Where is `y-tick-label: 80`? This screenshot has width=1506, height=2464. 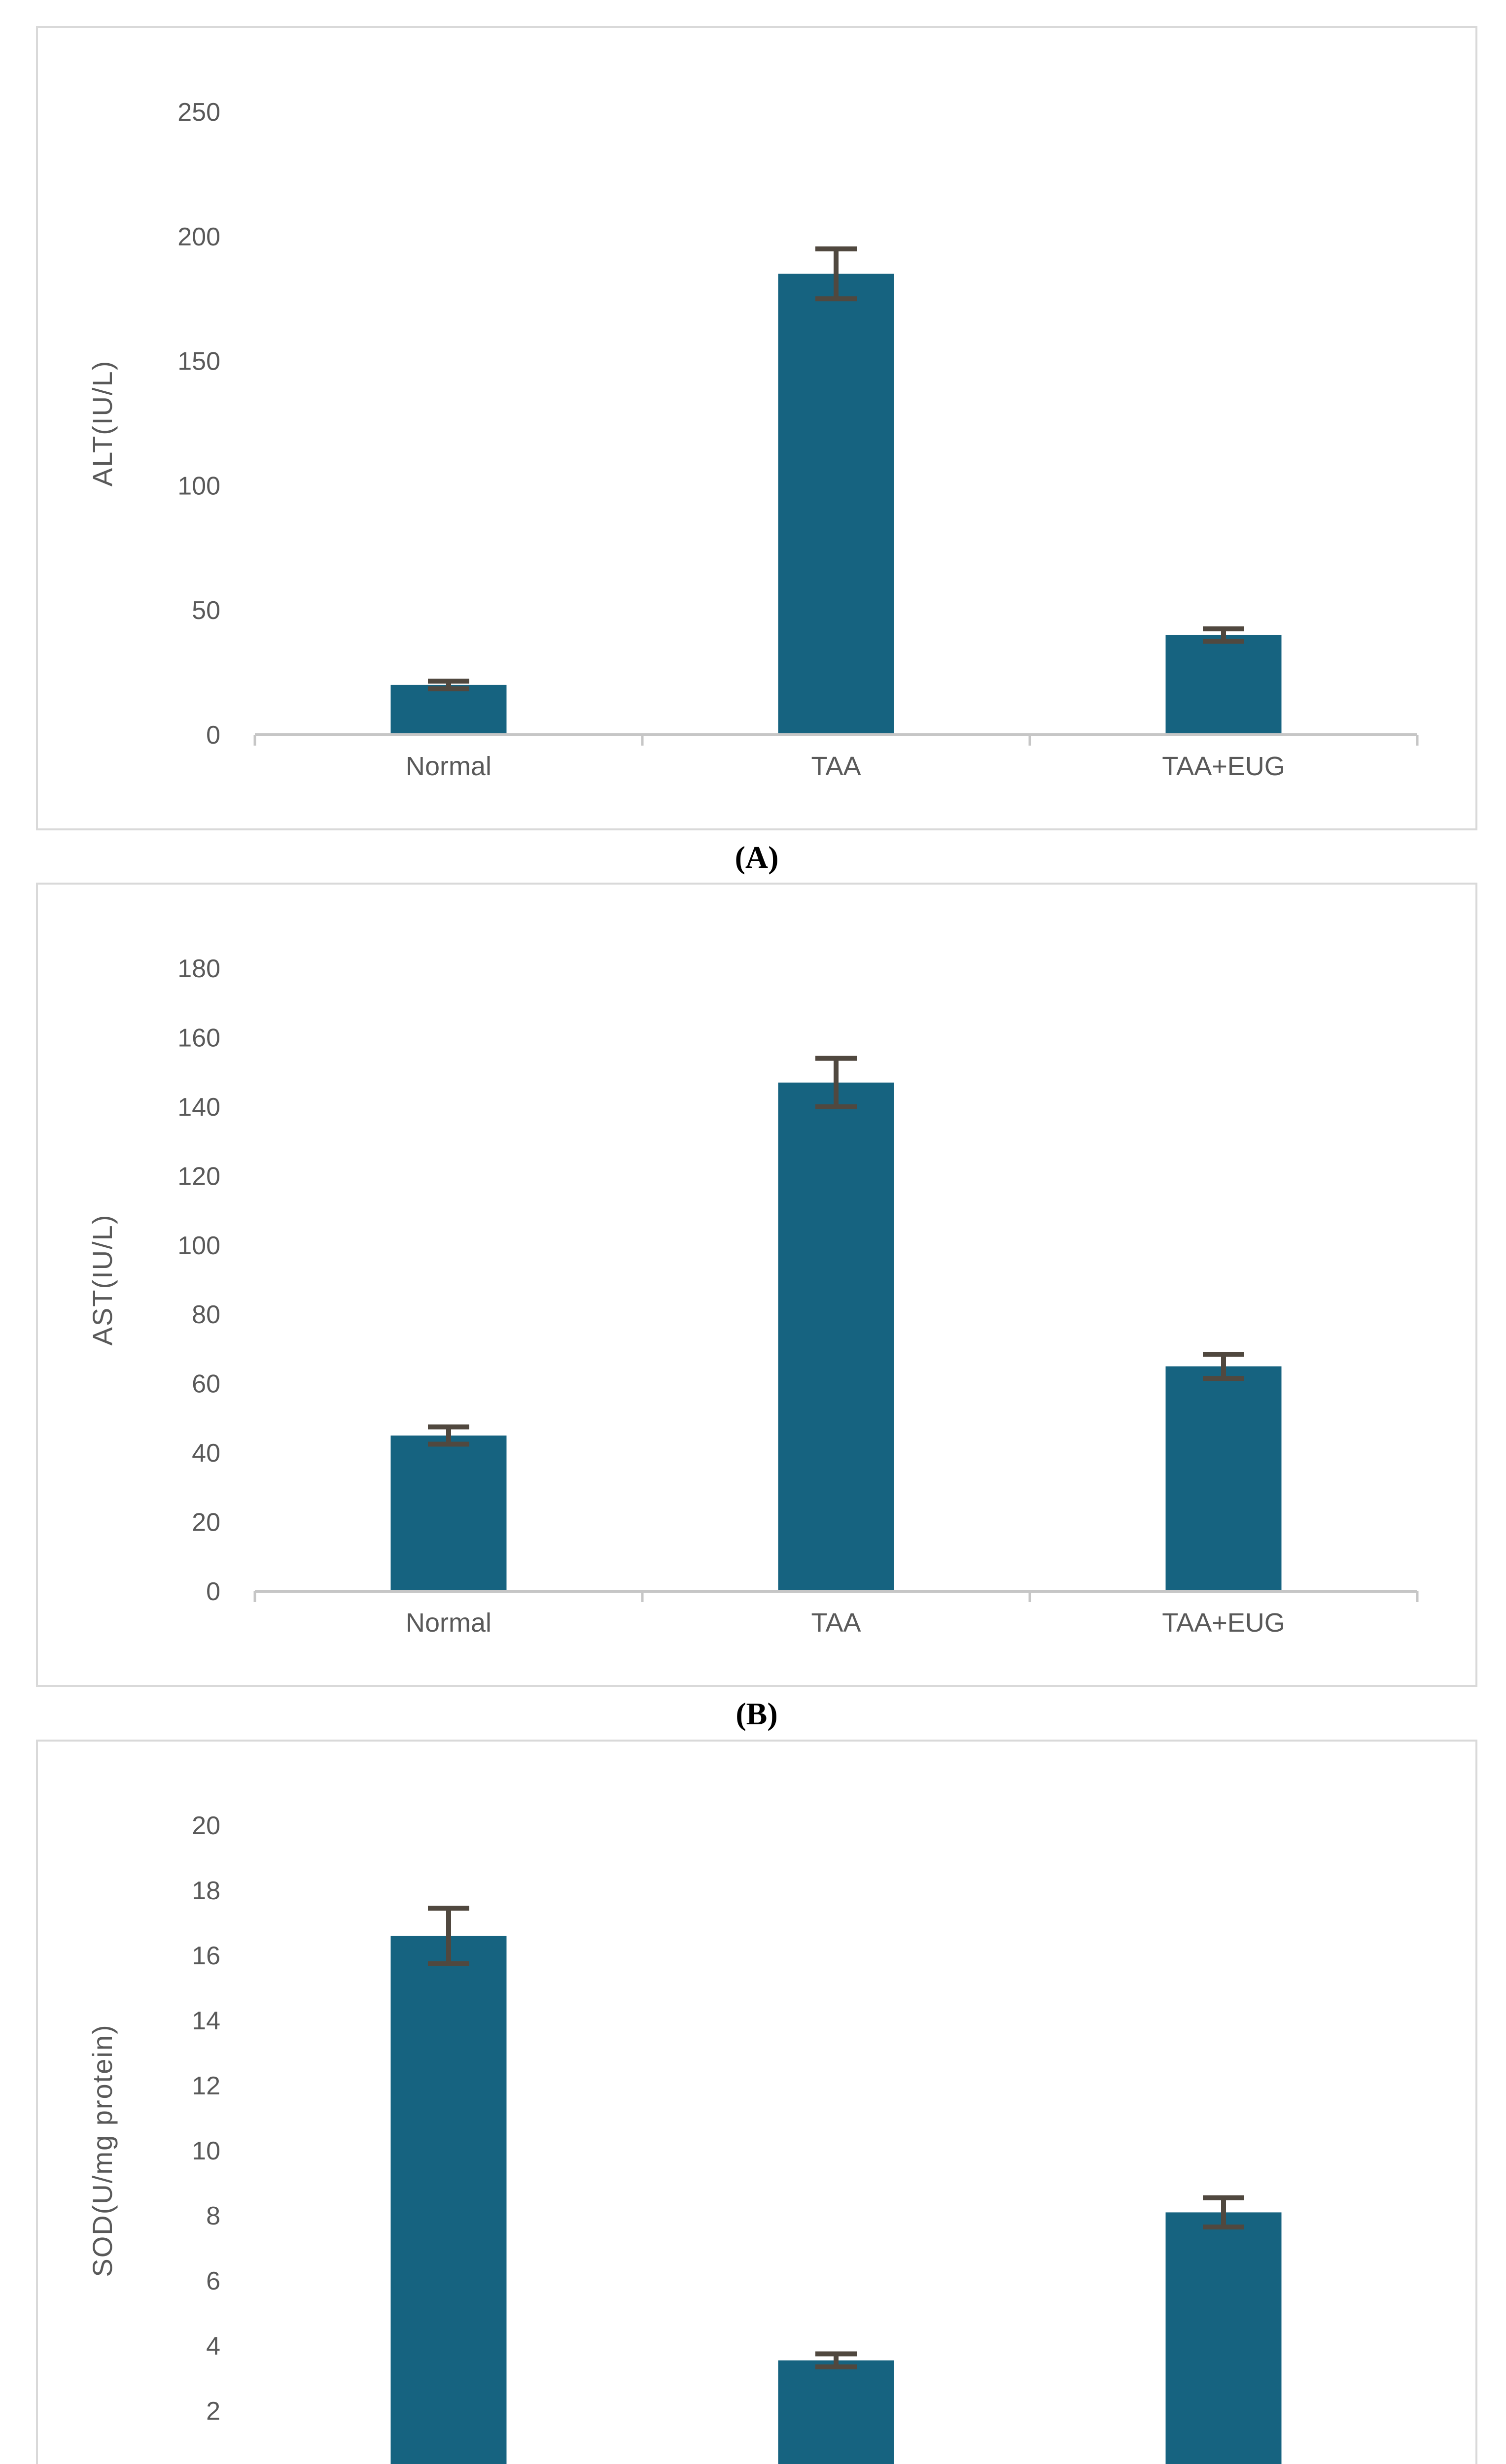
y-tick-label: 80 is located at coordinates (206, 1315).